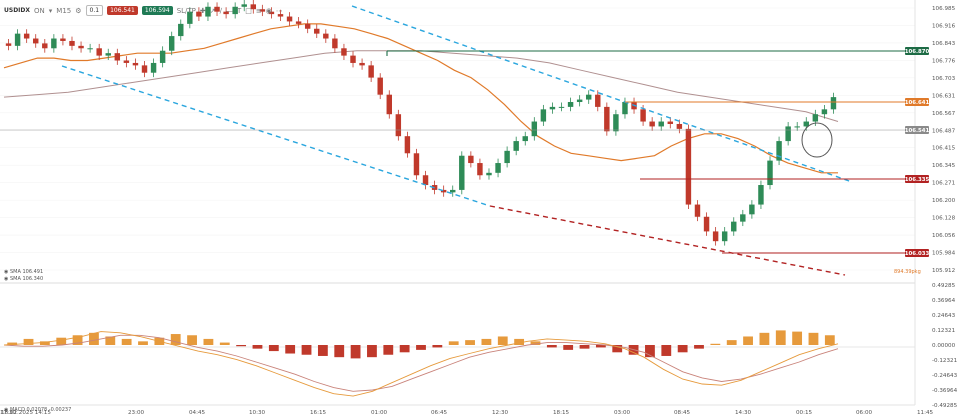 The image size is (957, 420). What do you see at coordinates (379, 413) in the screenshot?
I see `time-tick-label: 01:00` at bounding box center [379, 413].